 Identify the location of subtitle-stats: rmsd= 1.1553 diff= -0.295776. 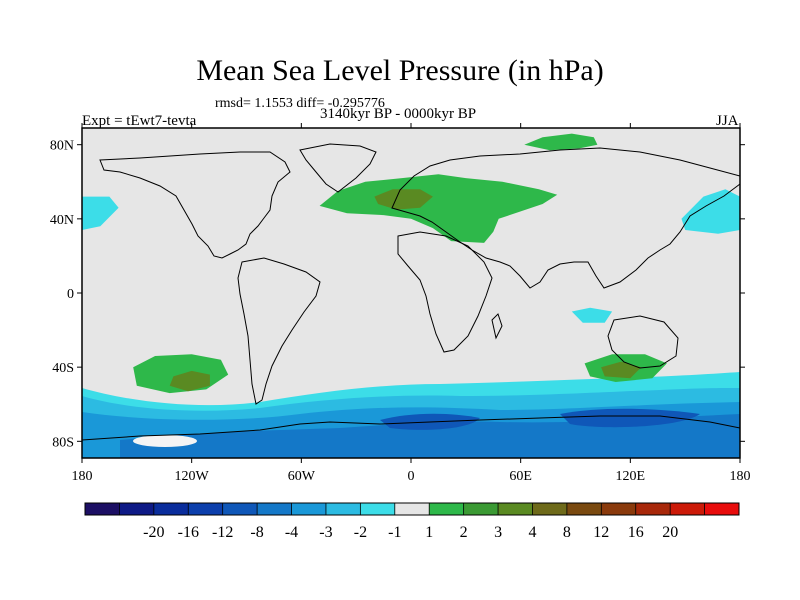
(300, 103).